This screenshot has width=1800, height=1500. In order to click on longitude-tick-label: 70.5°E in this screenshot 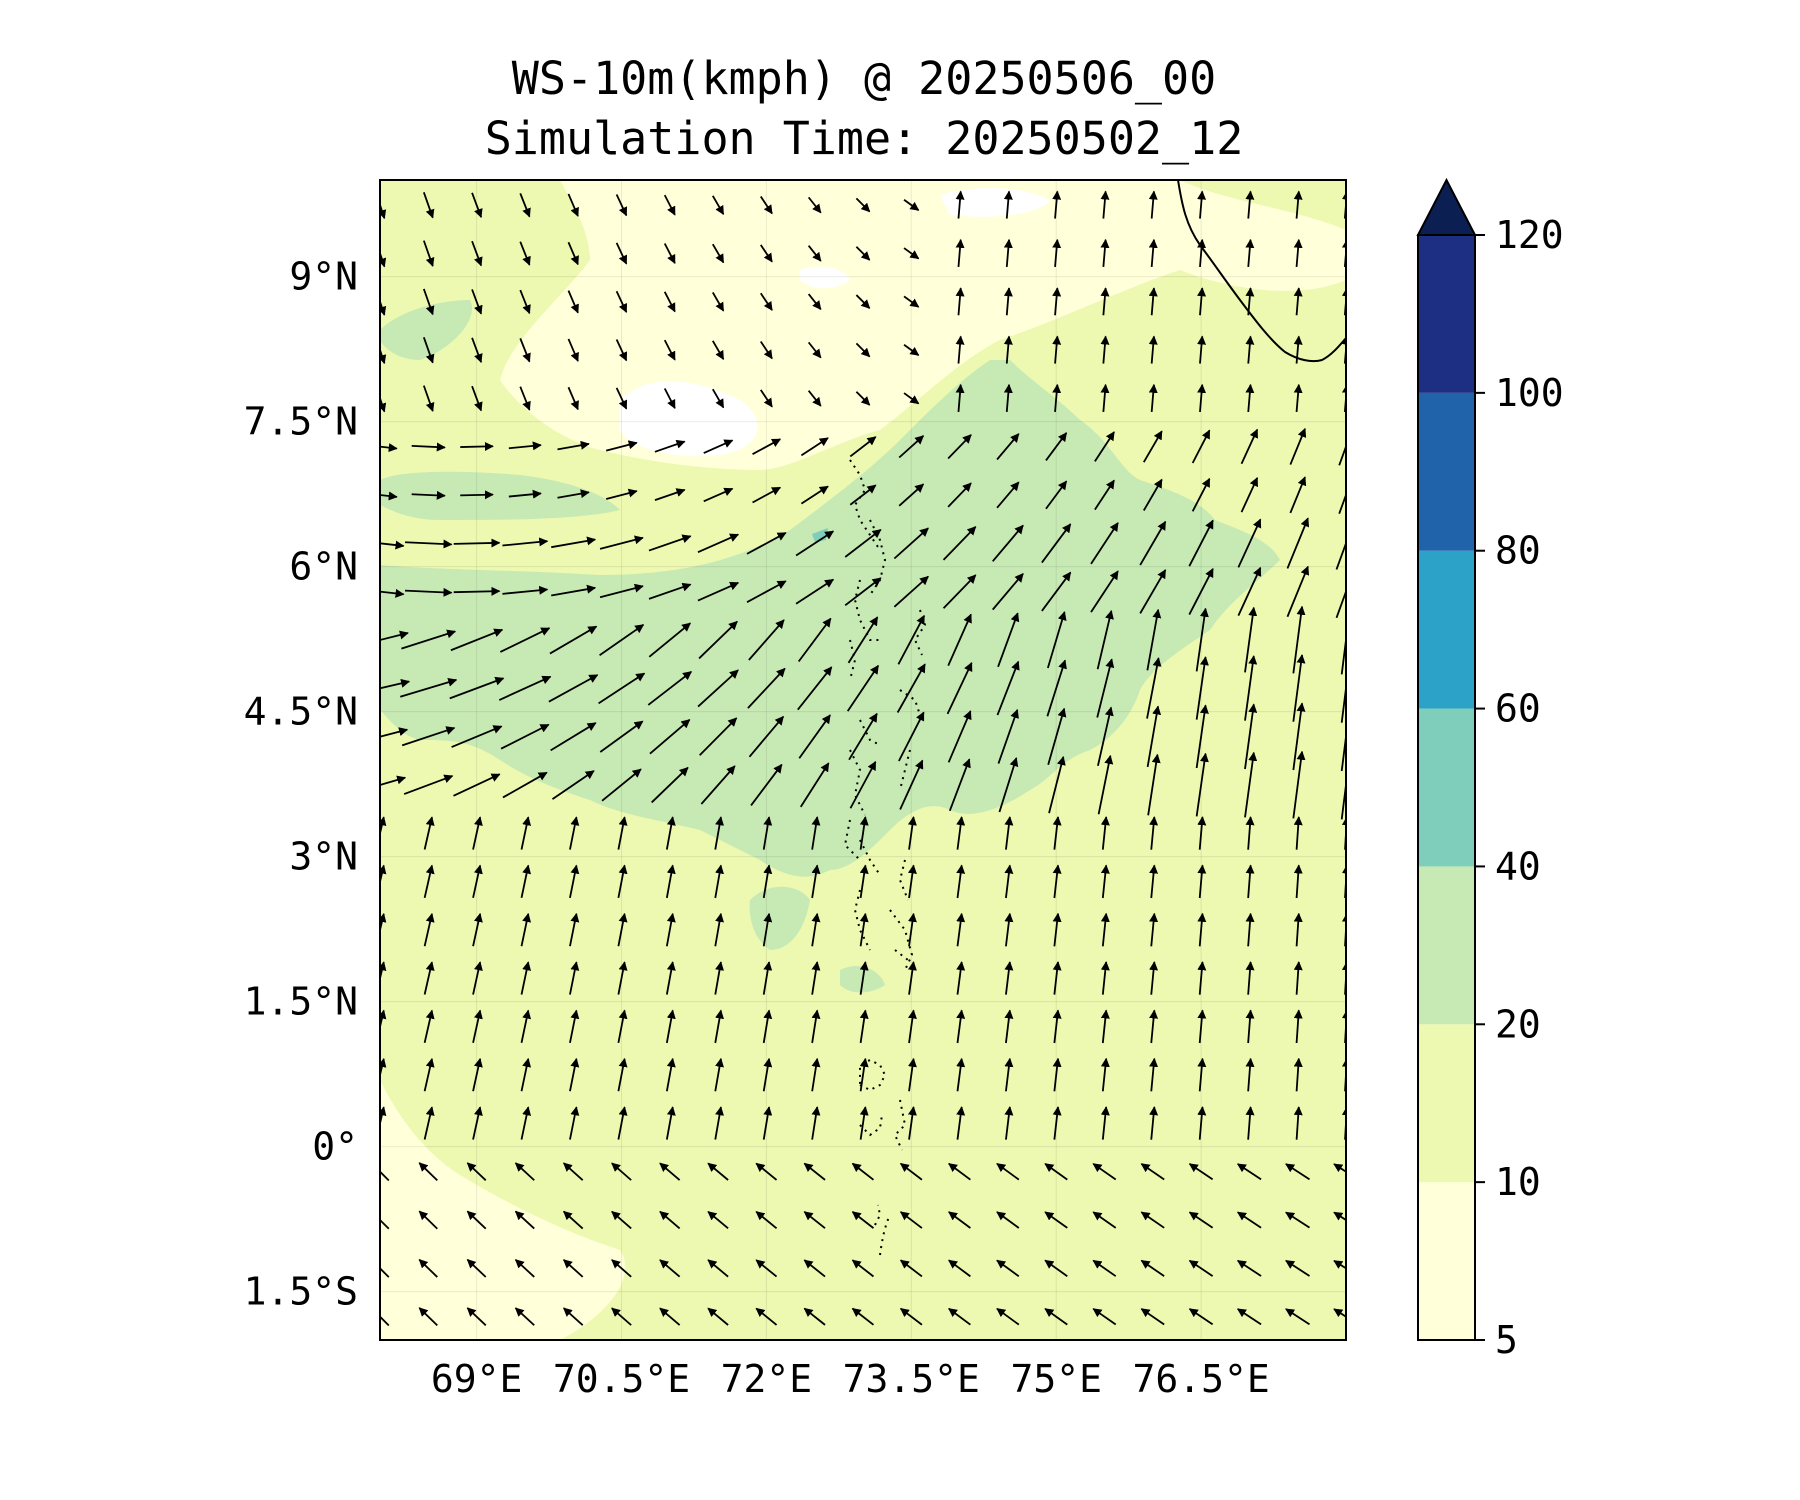, I will do `click(621, 1379)`.